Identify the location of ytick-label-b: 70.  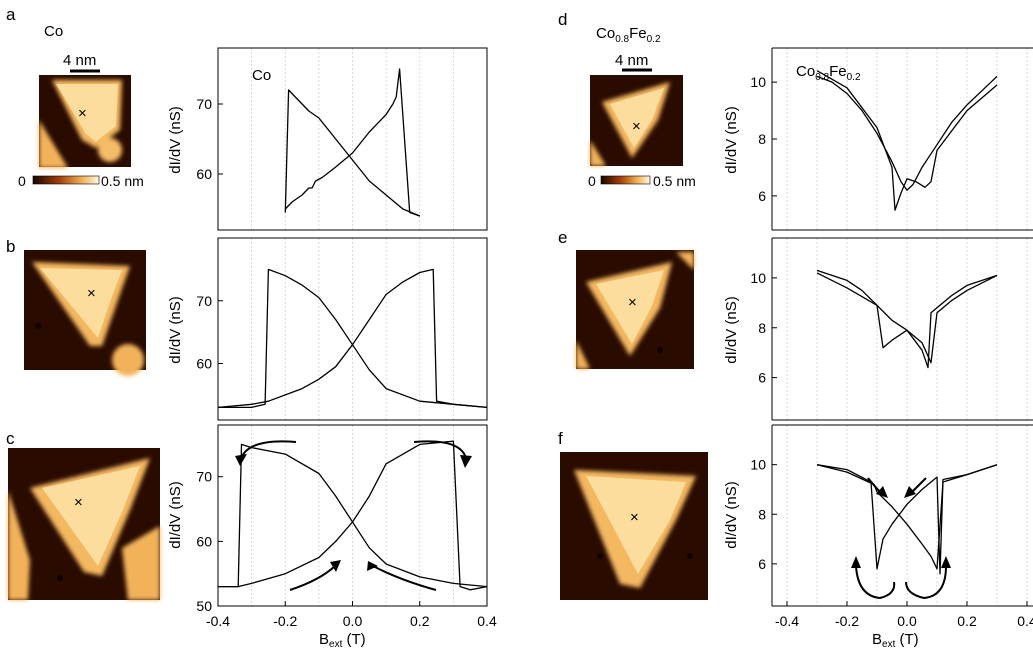
(204, 301).